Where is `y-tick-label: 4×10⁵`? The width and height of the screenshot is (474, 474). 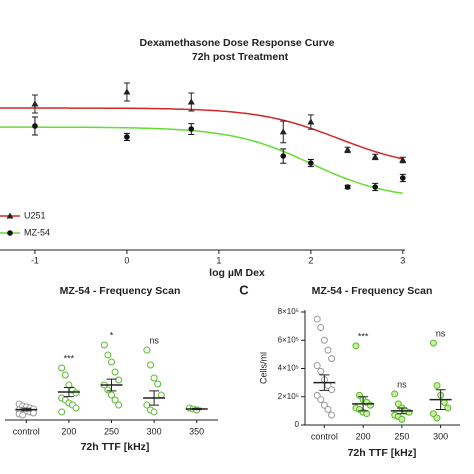 y-tick-label: 4×10⁵ is located at coordinates (288, 368).